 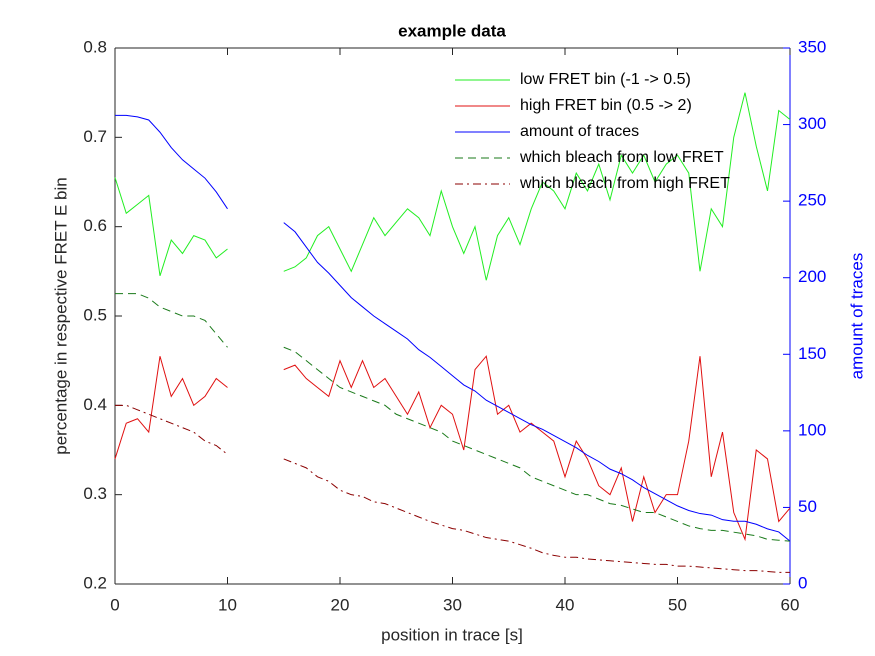 I want to click on legend-label: which bleach from high FRET, so click(x=624, y=183).